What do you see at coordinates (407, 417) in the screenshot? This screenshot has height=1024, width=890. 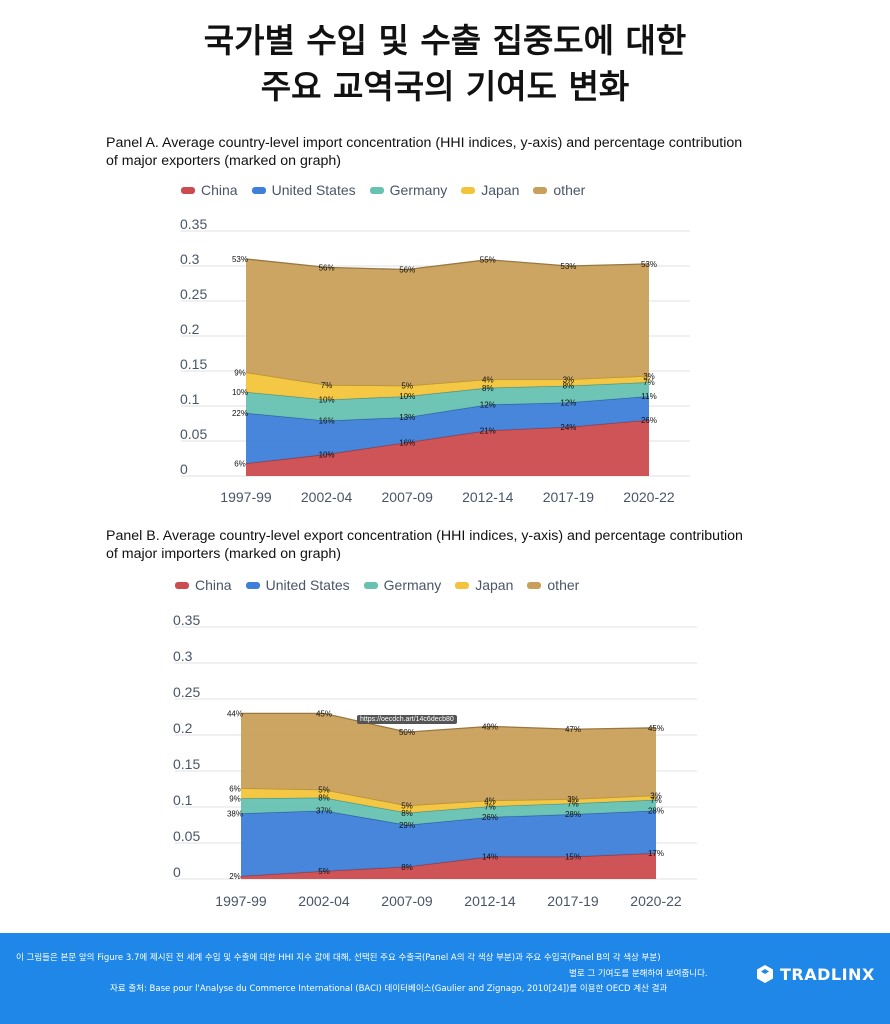 I see `data-label: 13%` at bounding box center [407, 417].